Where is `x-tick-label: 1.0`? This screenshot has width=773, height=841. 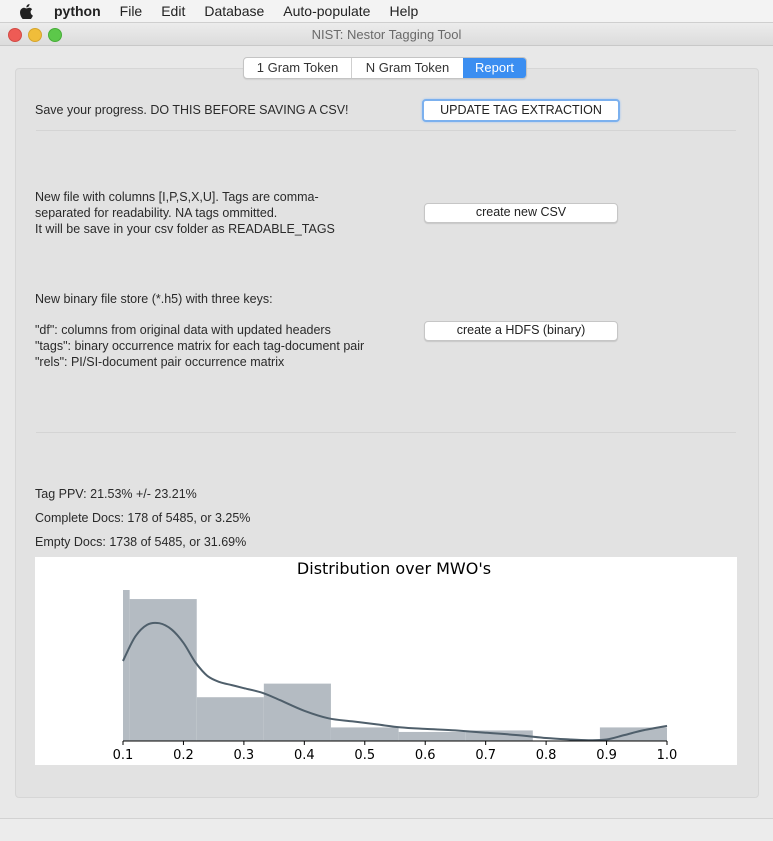
x-tick-label: 1.0 is located at coordinates (667, 755).